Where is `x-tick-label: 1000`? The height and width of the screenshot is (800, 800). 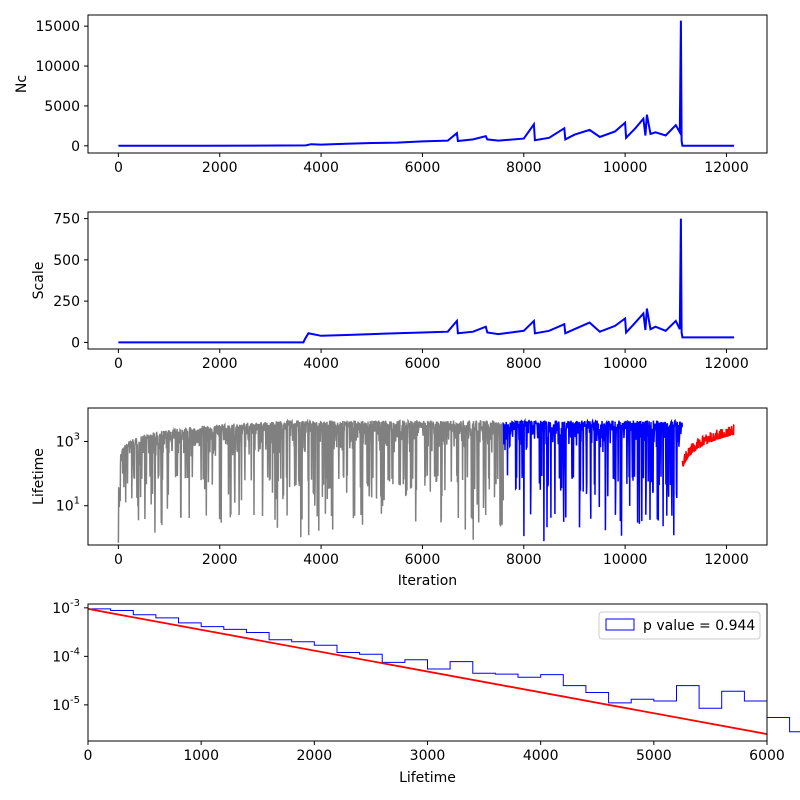
x-tick-label: 1000 is located at coordinates (201, 756).